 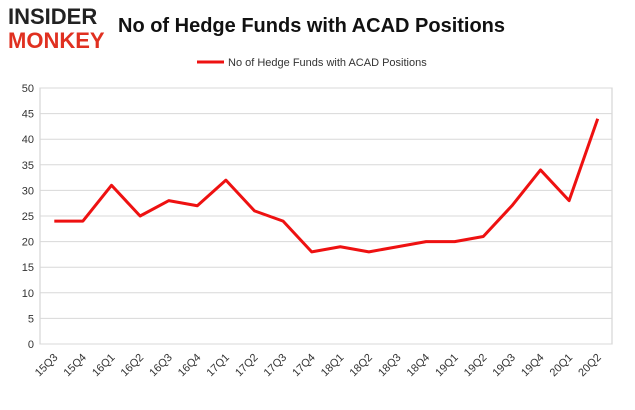 What do you see at coordinates (247, 366) in the screenshot?
I see `x-tick-label: 17Q2` at bounding box center [247, 366].